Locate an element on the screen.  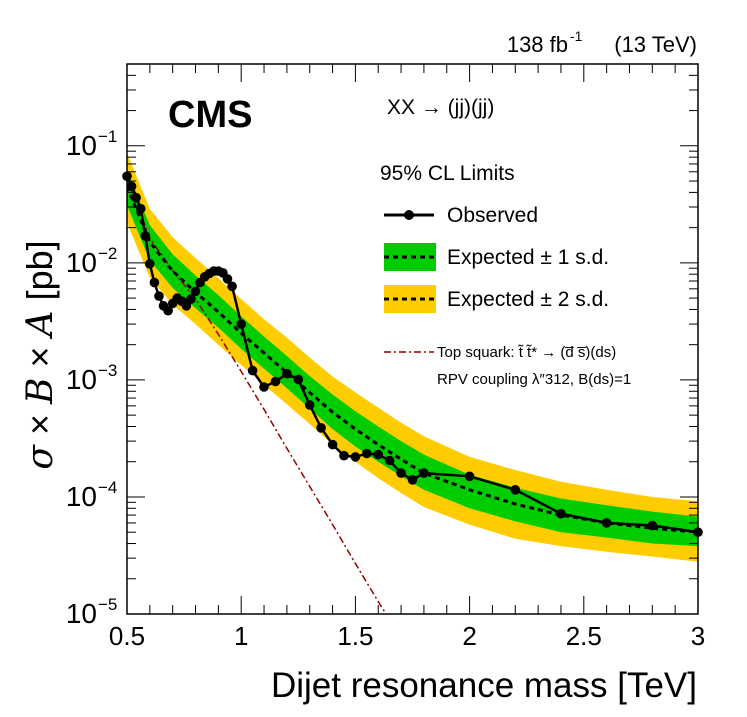
legend-header: 95% CL Limits is located at coordinates (447, 173).